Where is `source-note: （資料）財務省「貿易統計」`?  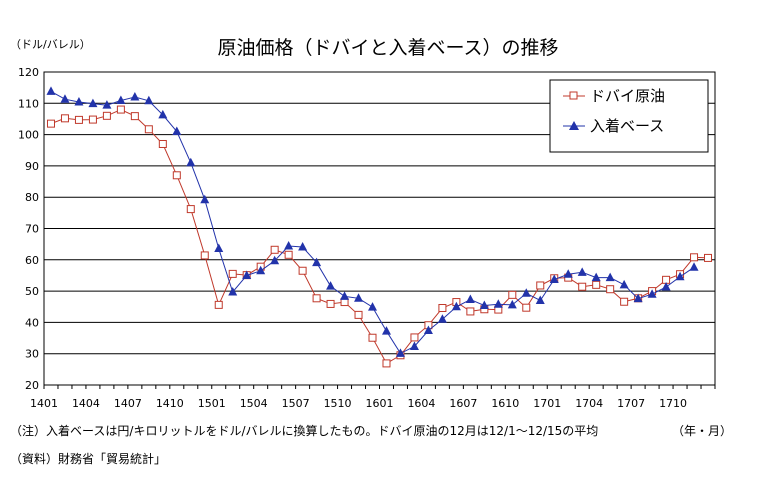 source-note: （資料）財務省「貿易統計」 is located at coordinates (88, 458).